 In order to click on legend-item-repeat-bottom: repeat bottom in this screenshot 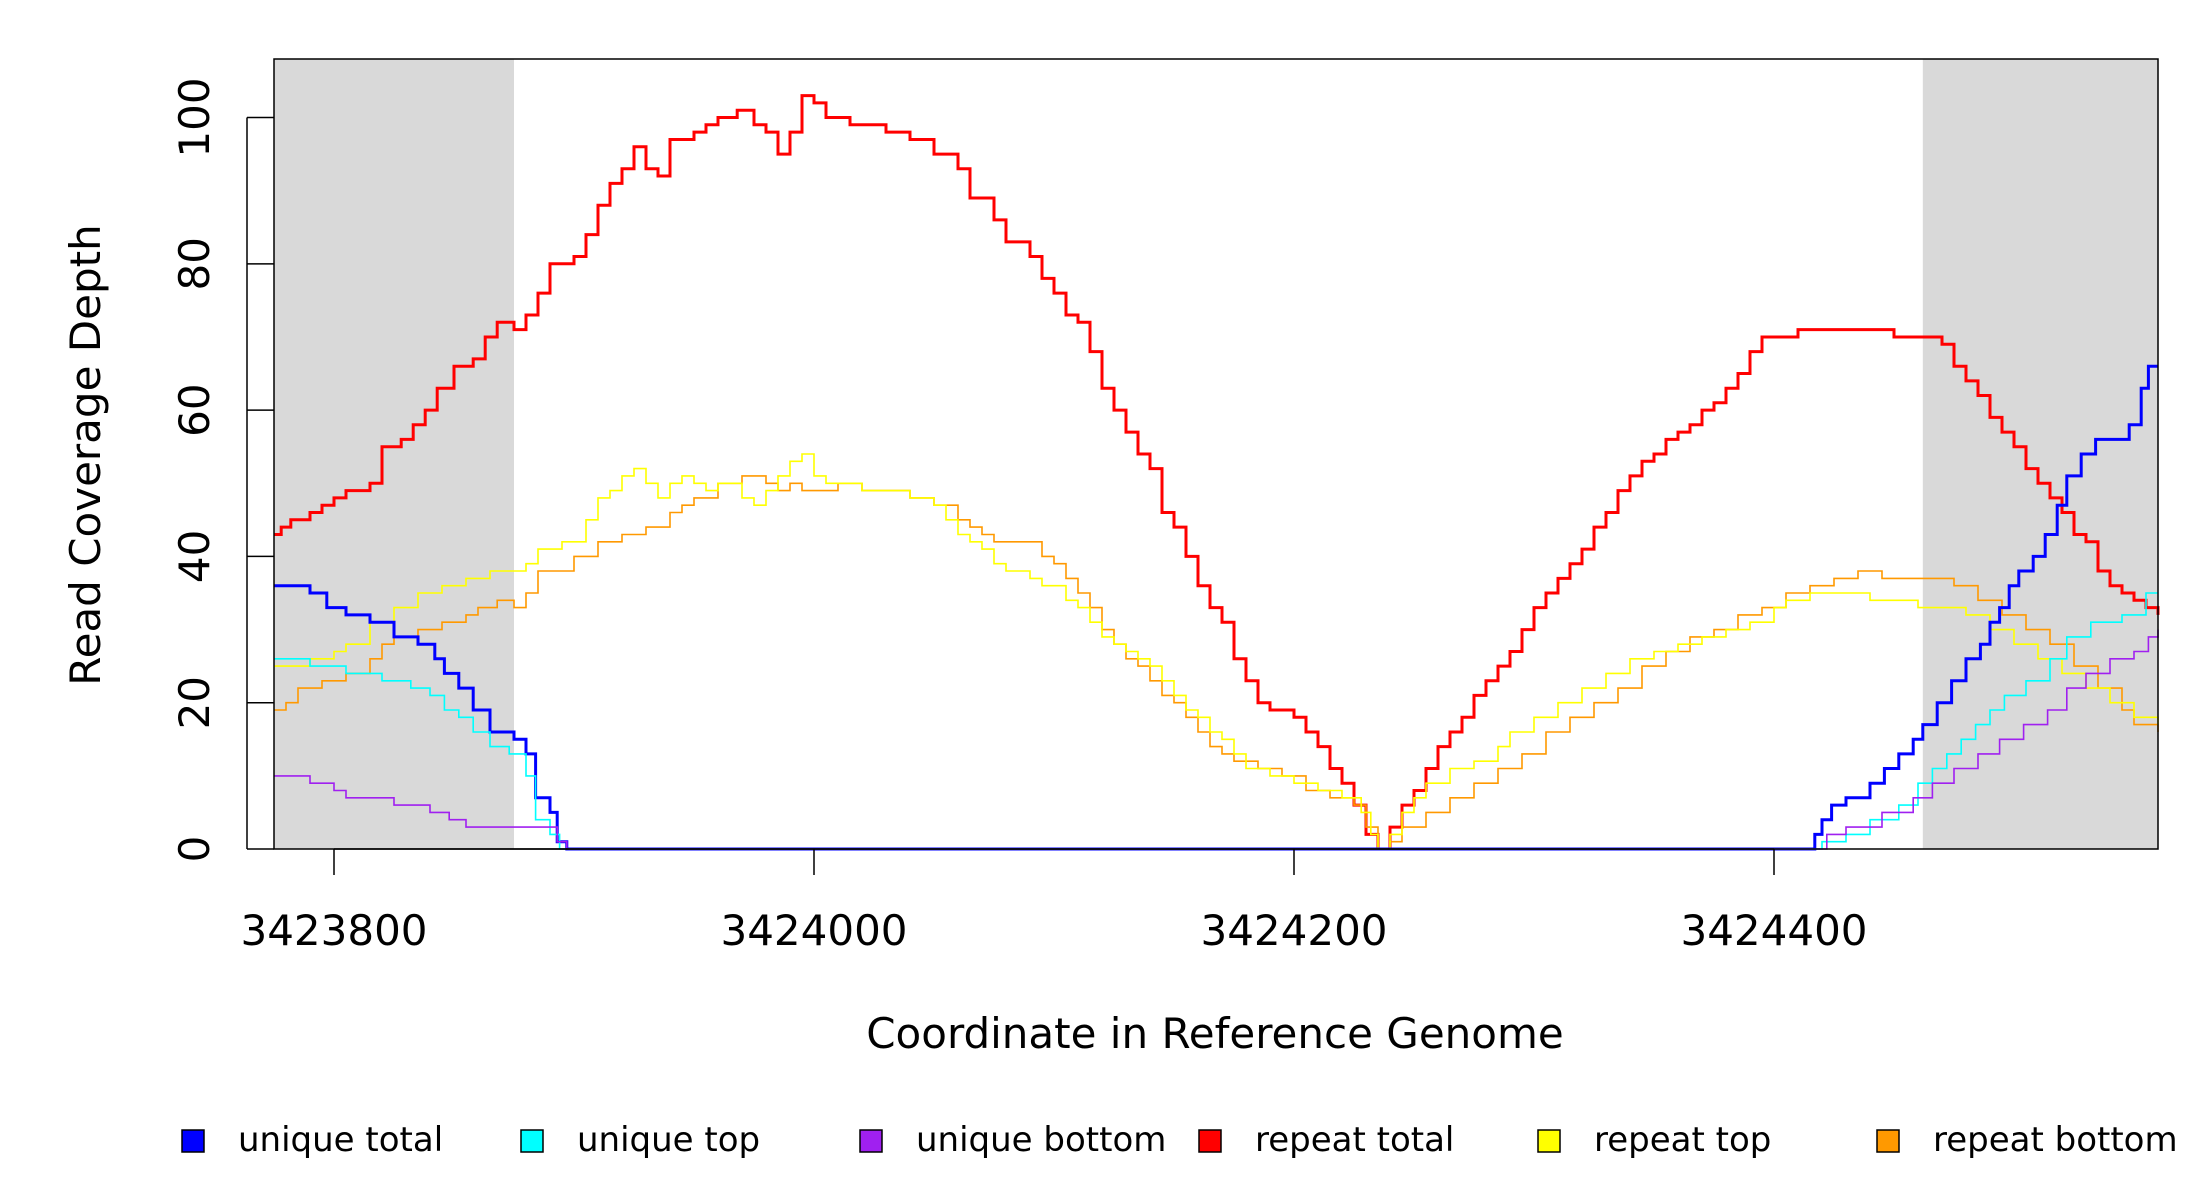, I will do `click(2027, 1140)`.